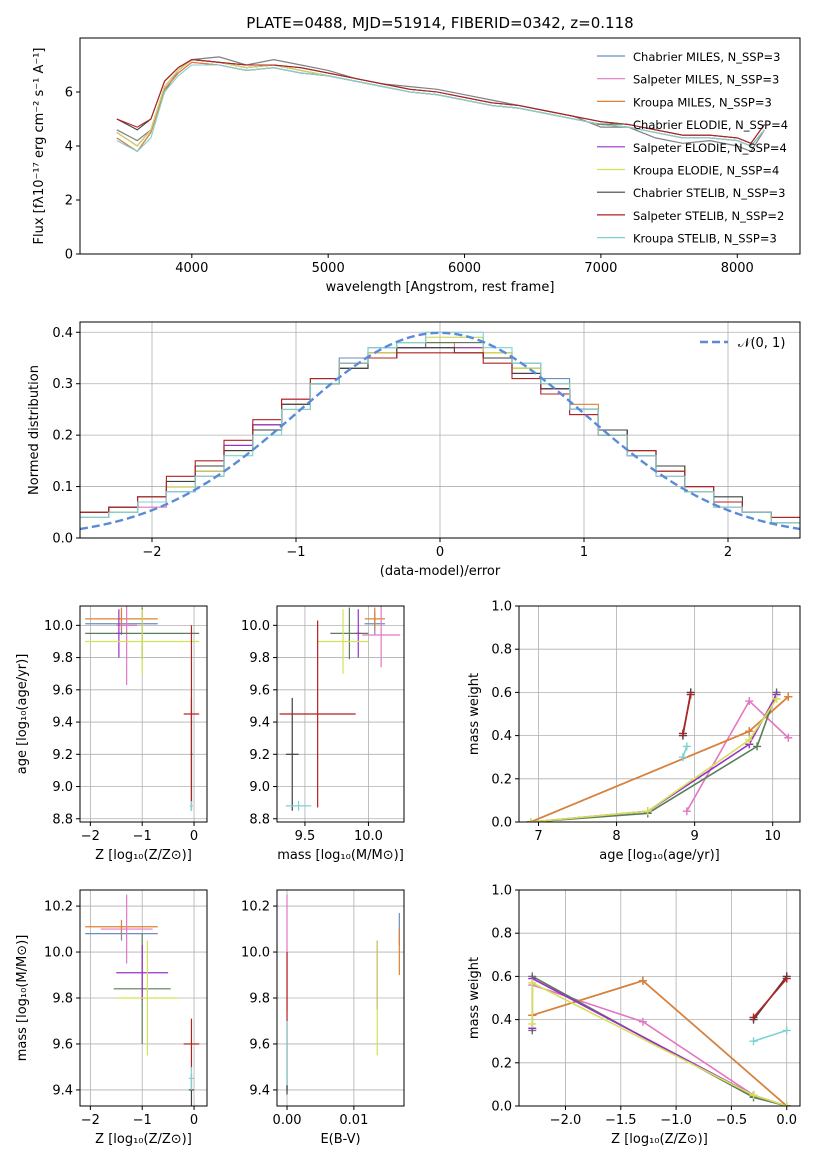  What do you see at coordinates (255, 907) in the screenshot?
I see `y-tick-label: 10.2` at bounding box center [255, 907].